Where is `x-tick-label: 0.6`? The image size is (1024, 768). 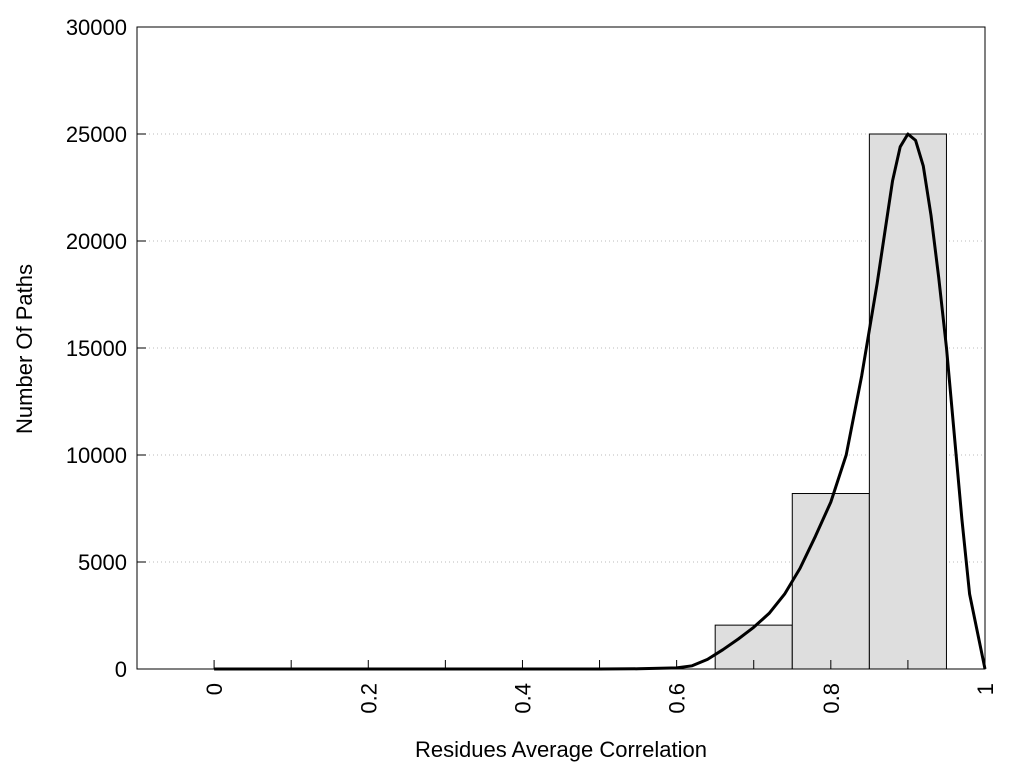
x-tick-label: 0.6 is located at coordinates (677, 698).